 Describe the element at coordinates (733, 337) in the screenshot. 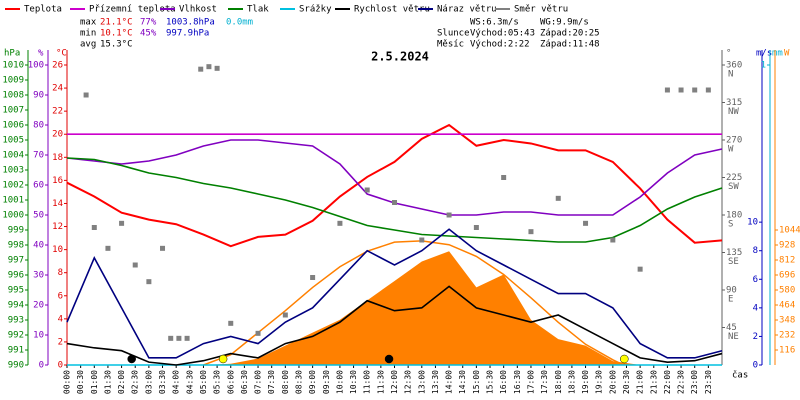

I see `direction-label: NE` at that location.